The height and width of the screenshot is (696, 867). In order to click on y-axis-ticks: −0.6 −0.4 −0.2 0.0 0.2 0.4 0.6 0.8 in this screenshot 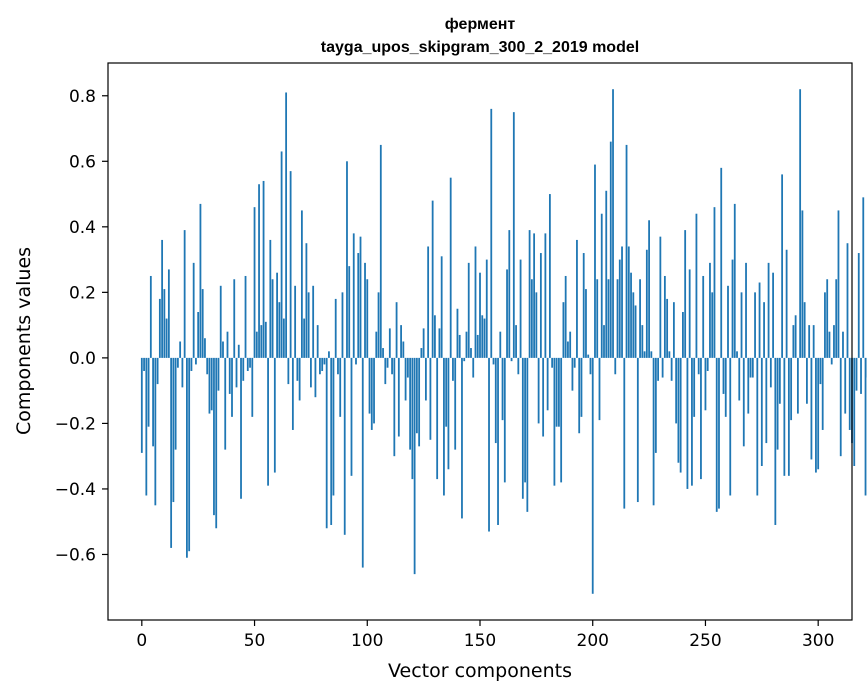, I will do `click(81, 326)`.